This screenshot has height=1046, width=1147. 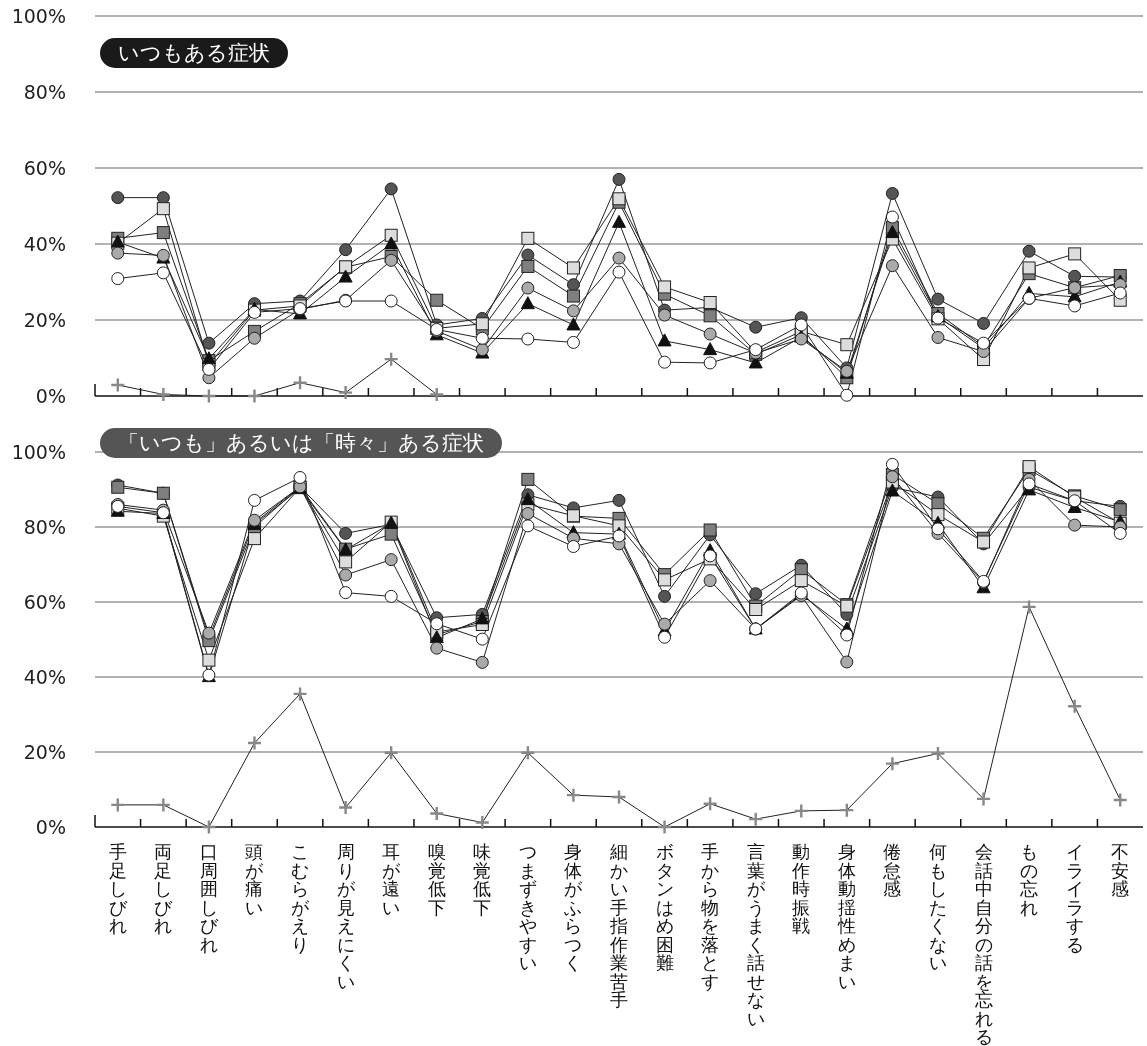 What do you see at coordinates (209, 898) in the screenshot?
I see `x-tick-label: 口周囲しびれ` at bounding box center [209, 898].